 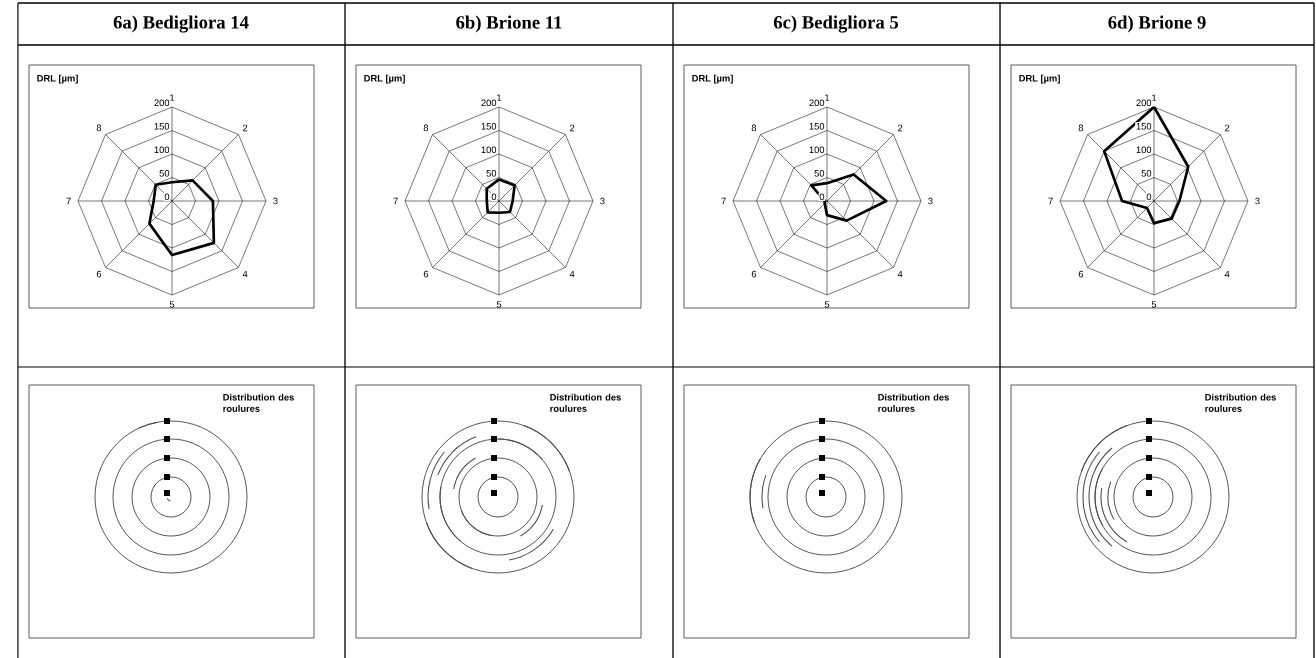 I want to click on chart-title: 6b) Brione 11, so click(x=509, y=24).